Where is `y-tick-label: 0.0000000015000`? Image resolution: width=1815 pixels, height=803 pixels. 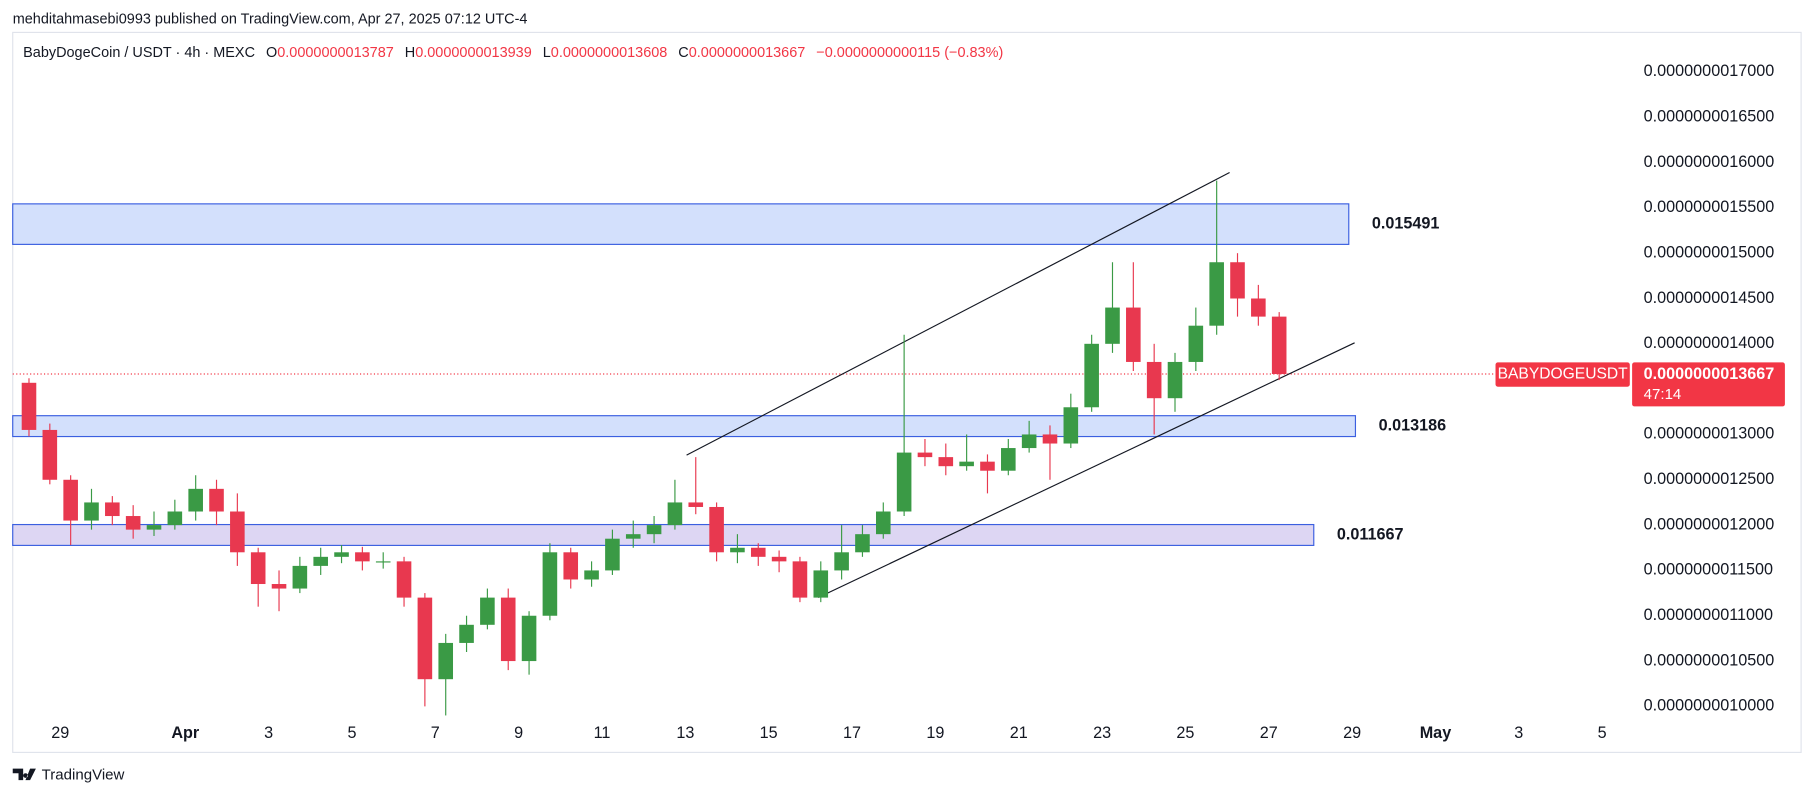
y-tick-label: 0.0000000015000 is located at coordinates (1709, 252).